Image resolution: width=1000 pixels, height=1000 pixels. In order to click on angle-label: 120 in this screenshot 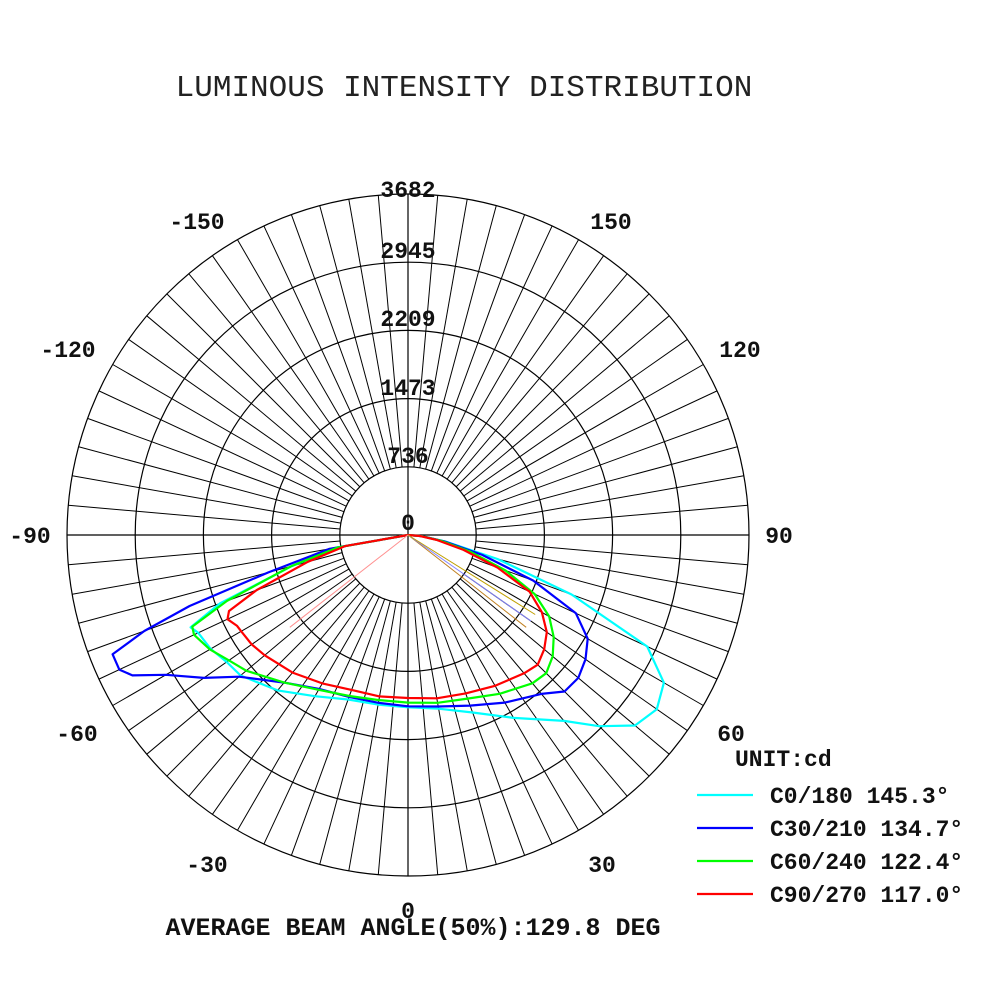, I will do `click(739, 351)`.